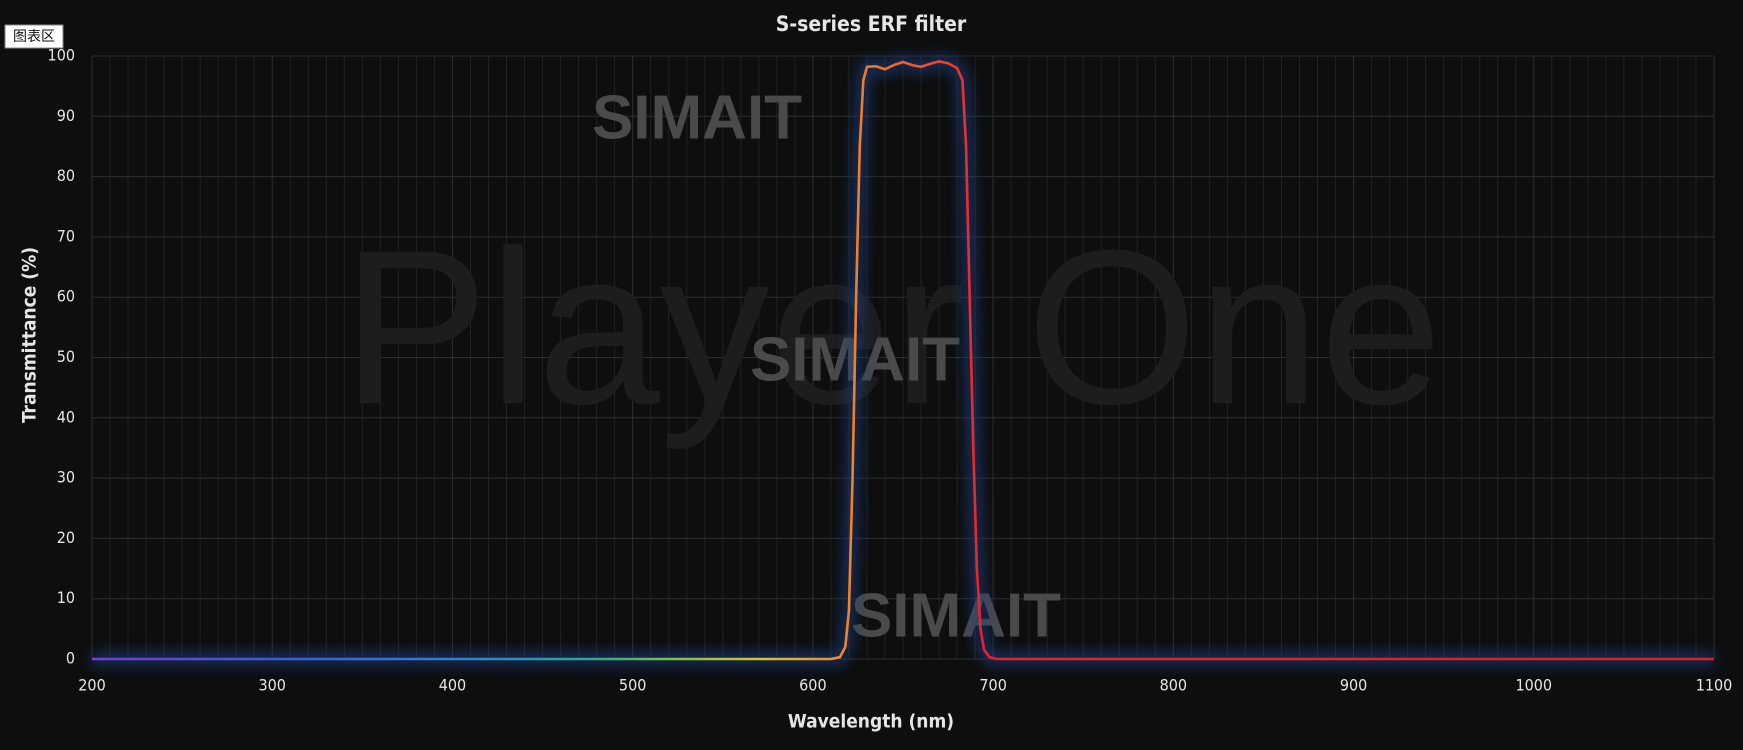  Describe the element at coordinates (30, 335) in the screenshot. I see `y-axis-label: Transmittance (%)` at that location.